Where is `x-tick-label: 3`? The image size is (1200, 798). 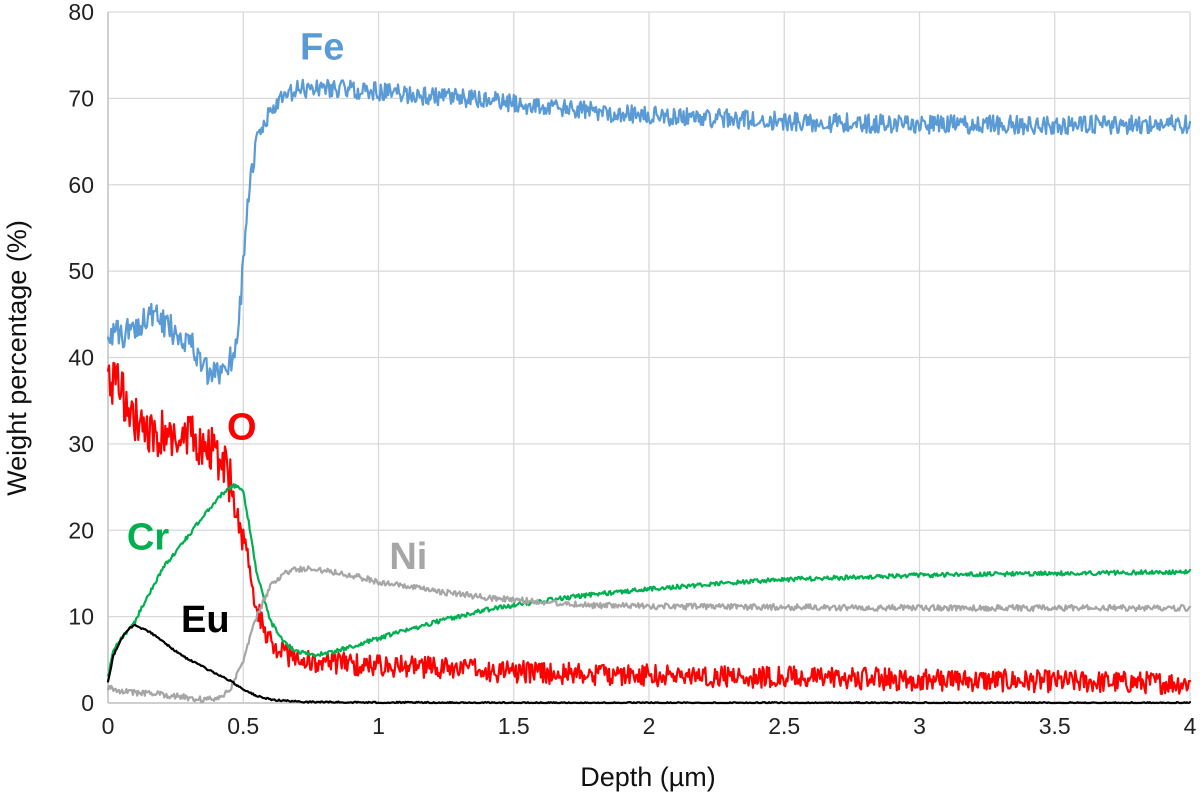
x-tick-label: 3 is located at coordinates (919, 726).